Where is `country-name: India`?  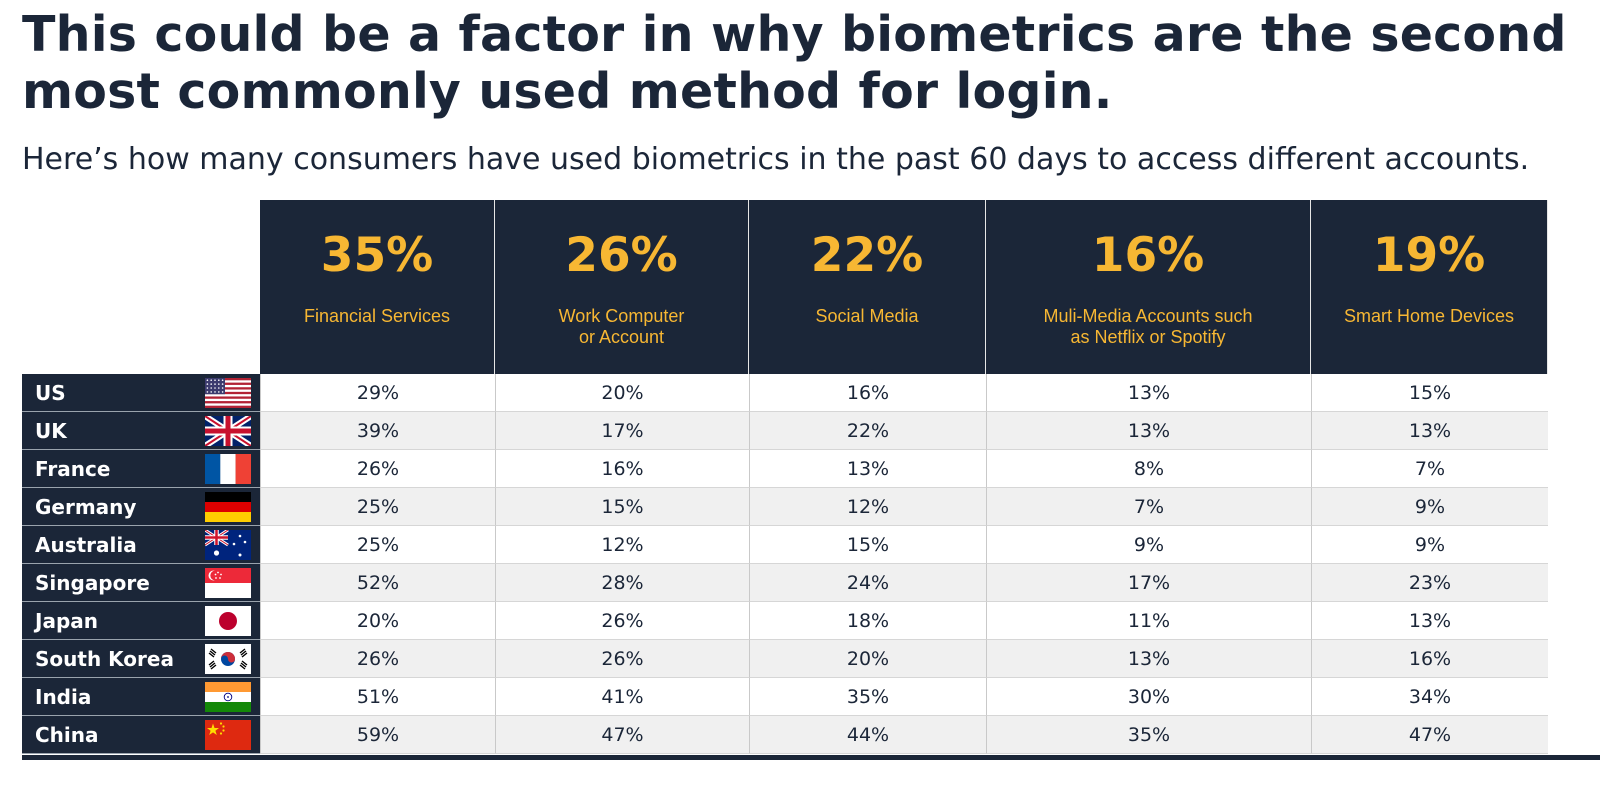
country-name: India is located at coordinates (63, 697).